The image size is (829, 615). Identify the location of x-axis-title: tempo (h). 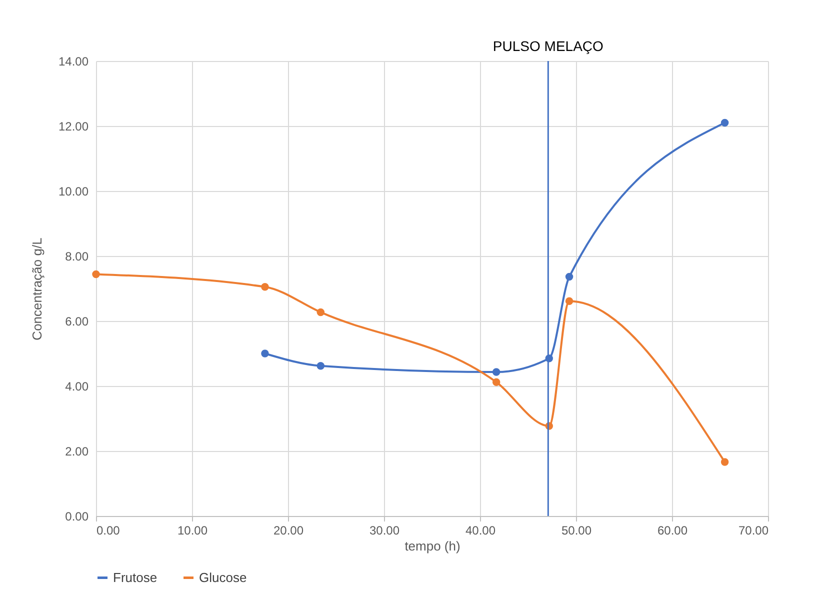
(432, 546).